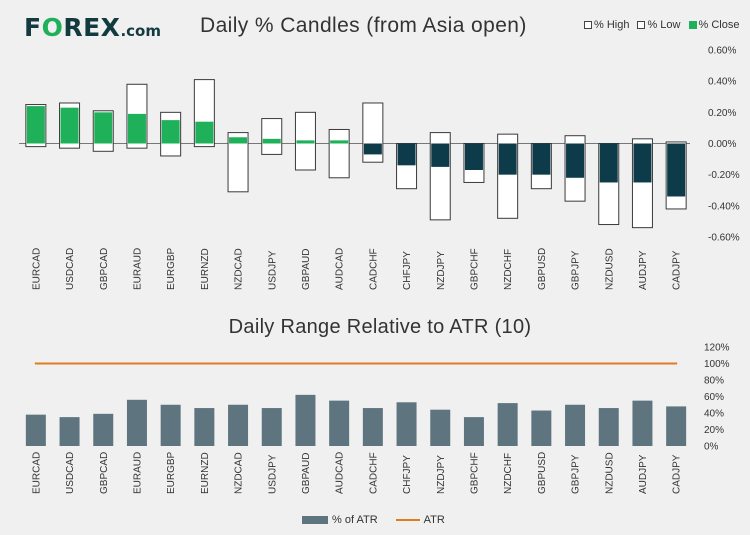 The image size is (750, 535). I want to click on candle-x-tick-label: USDCAD, so click(70, 269).